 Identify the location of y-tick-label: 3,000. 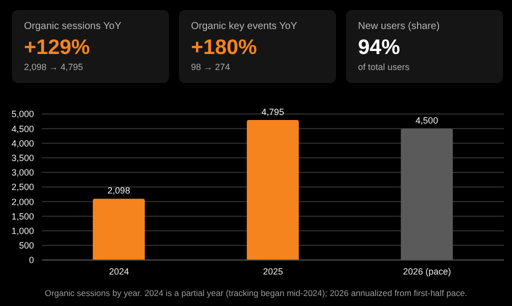
(22, 173).